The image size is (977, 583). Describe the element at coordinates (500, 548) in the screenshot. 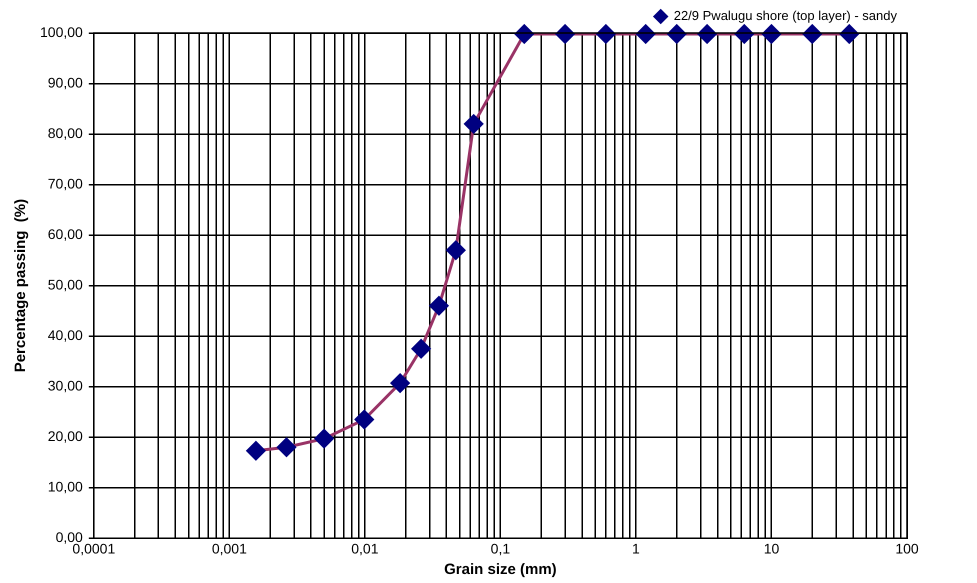

I see `x-tick-label: 0,1` at that location.